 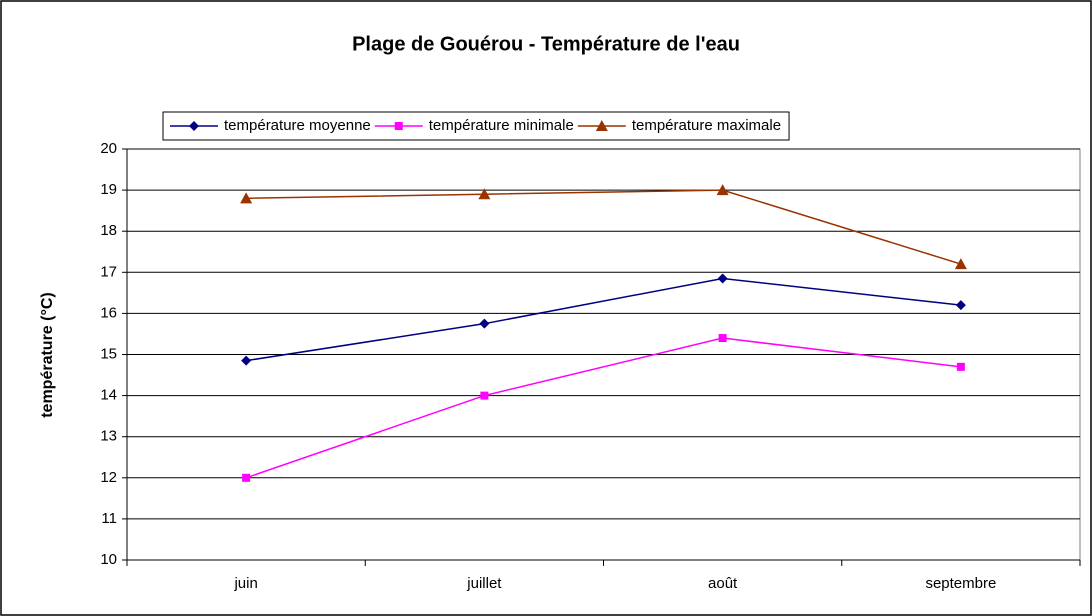 I want to click on y-tick-label: 11, so click(x=109, y=518).